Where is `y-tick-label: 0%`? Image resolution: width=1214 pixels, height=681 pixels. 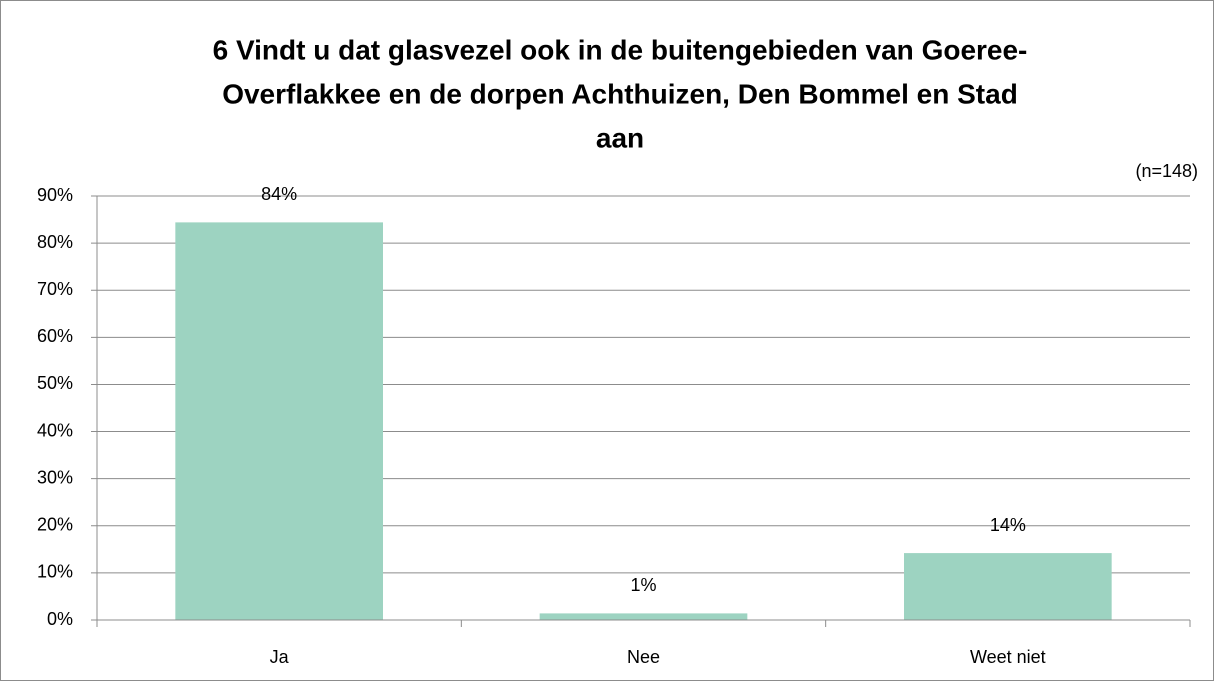 y-tick-label: 0% is located at coordinates (60, 619).